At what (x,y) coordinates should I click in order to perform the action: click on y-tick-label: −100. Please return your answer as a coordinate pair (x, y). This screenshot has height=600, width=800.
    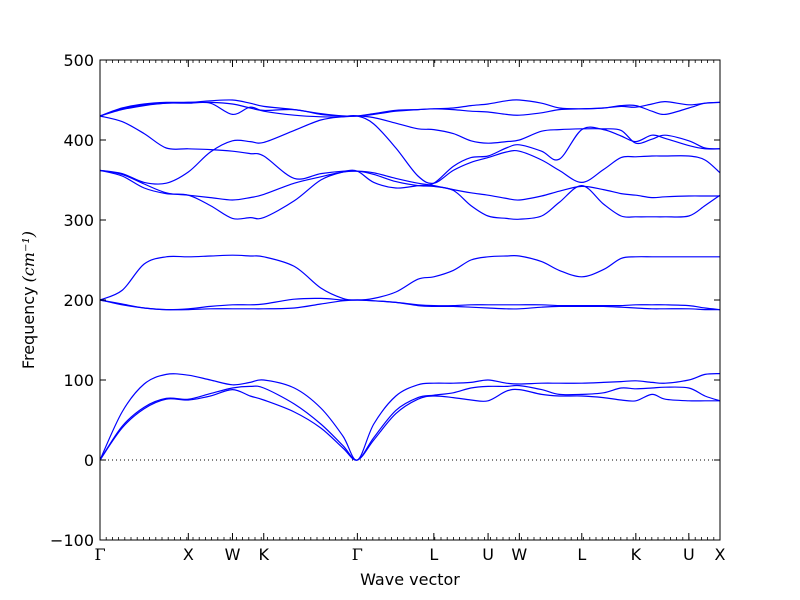
    Looking at the image, I should click on (72, 540).